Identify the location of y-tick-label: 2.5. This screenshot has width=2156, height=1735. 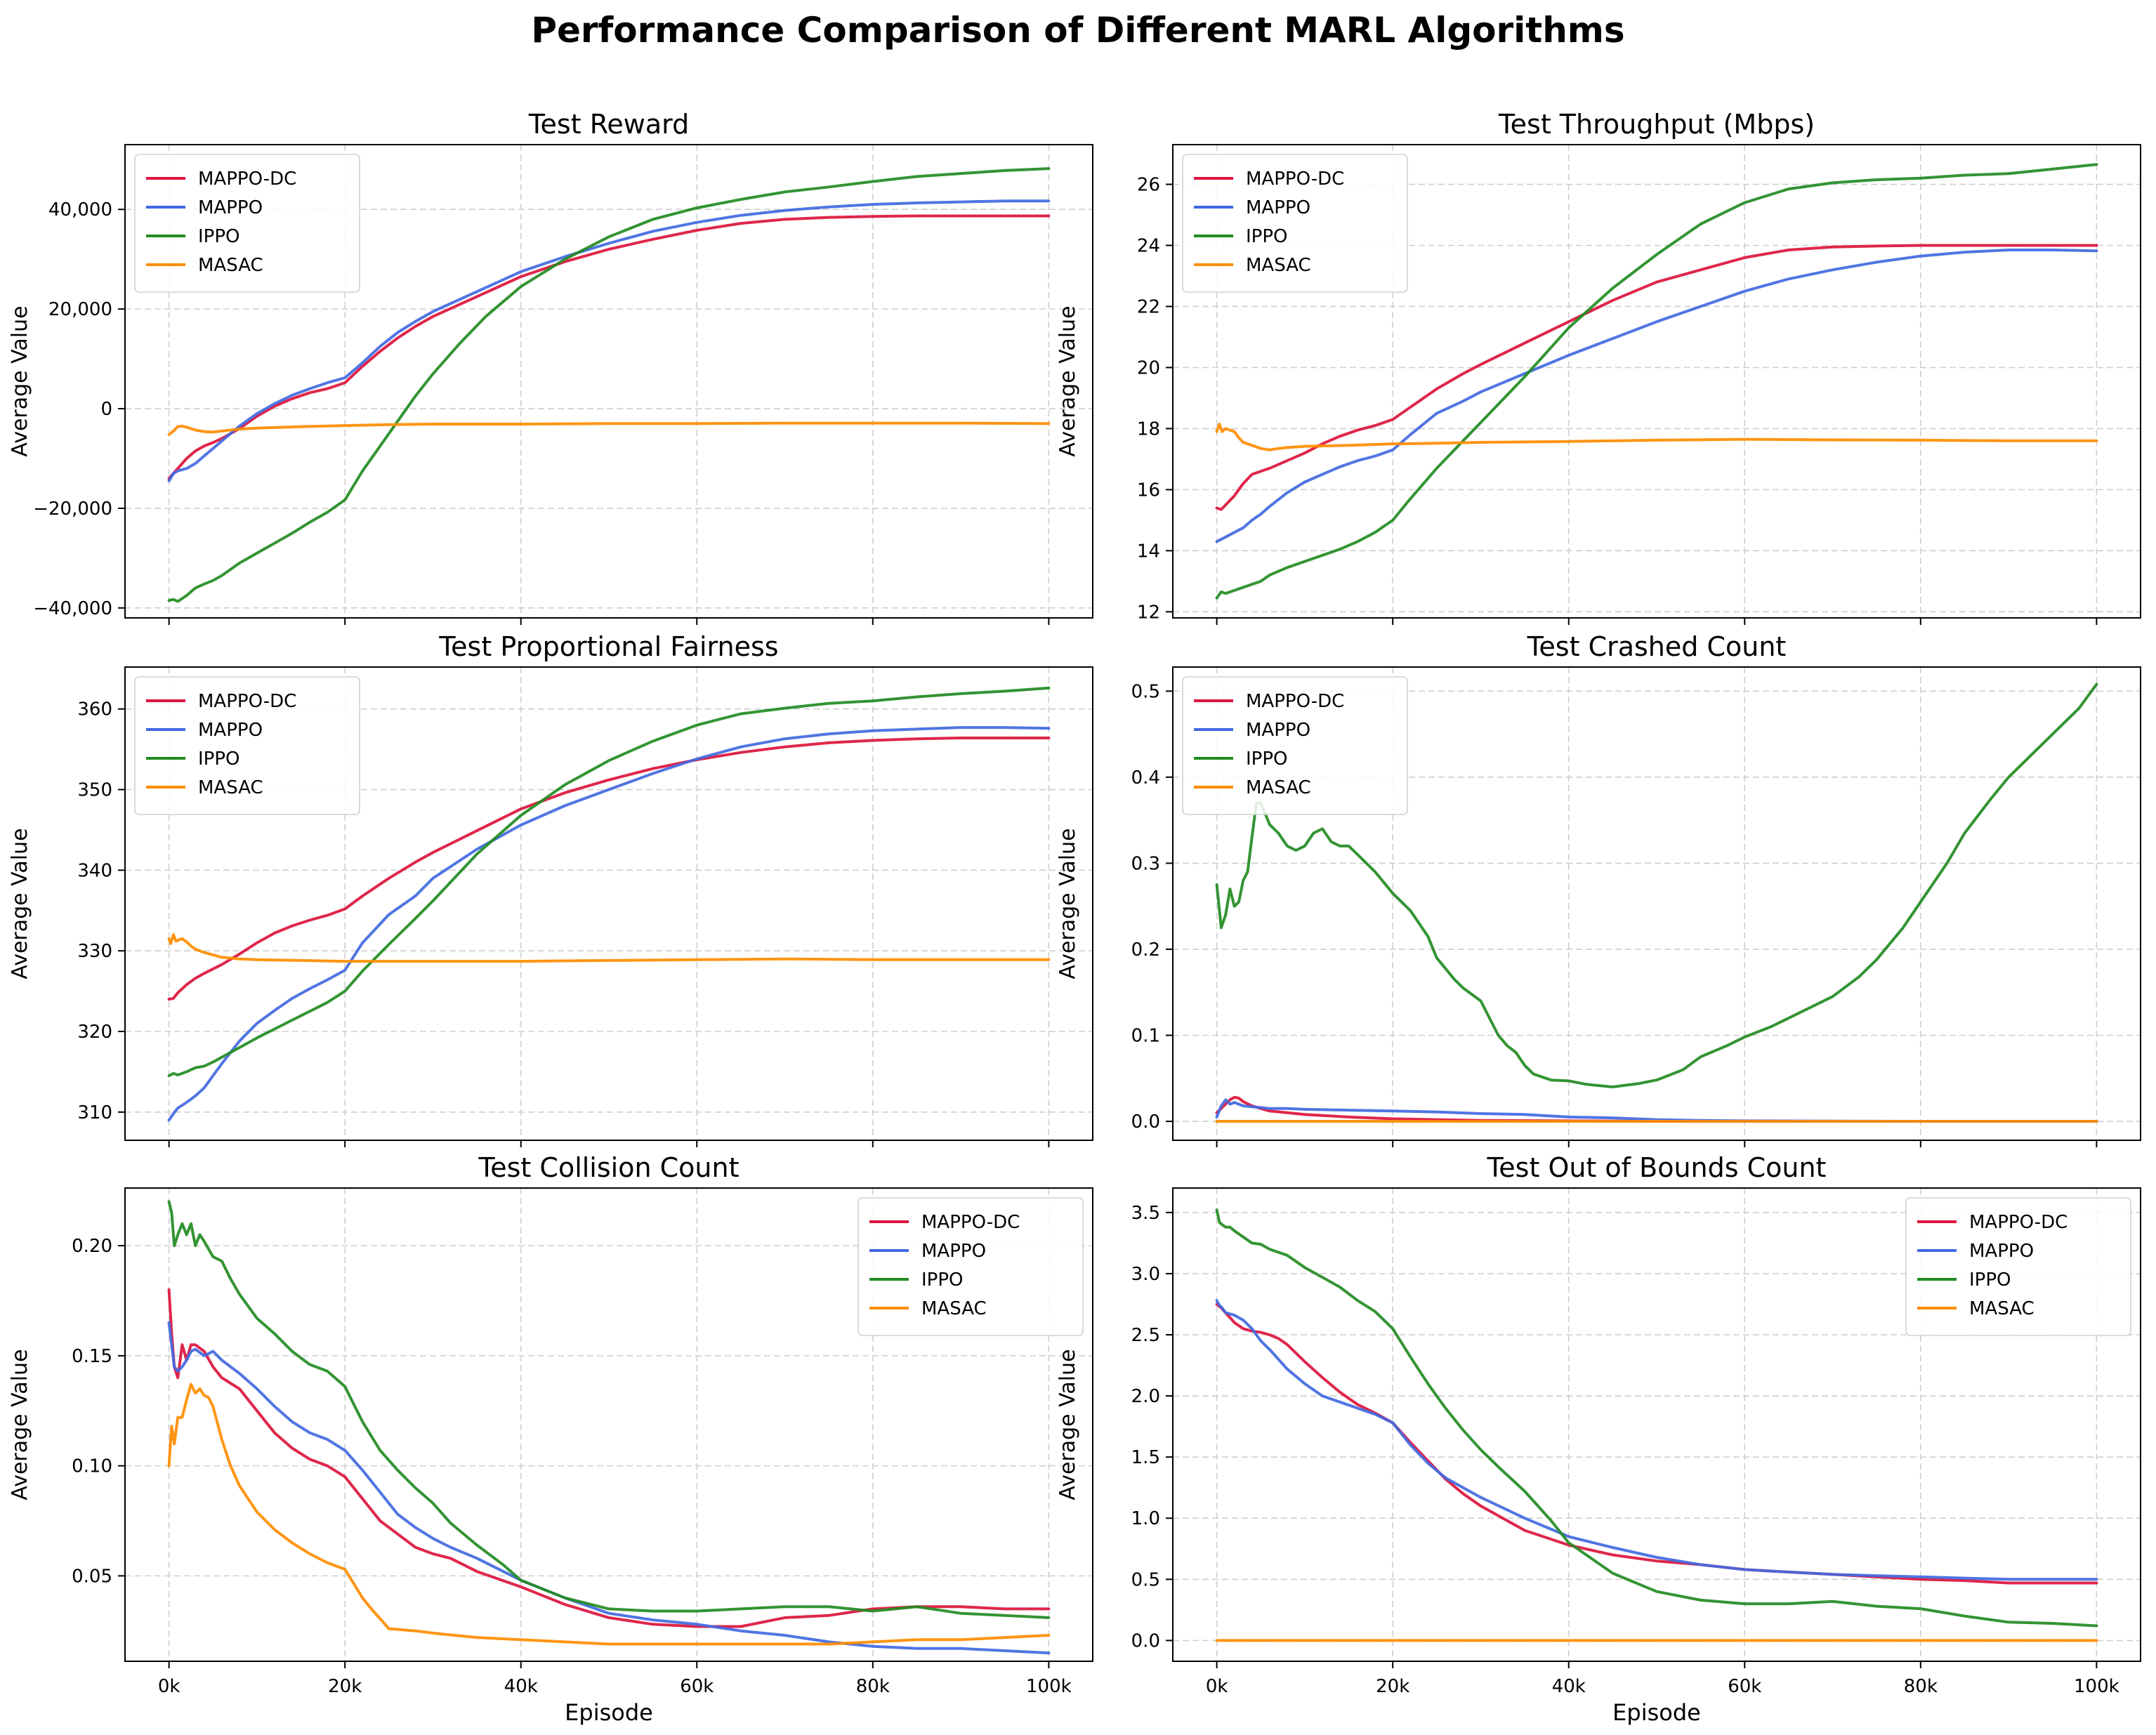
(1145, 1335).